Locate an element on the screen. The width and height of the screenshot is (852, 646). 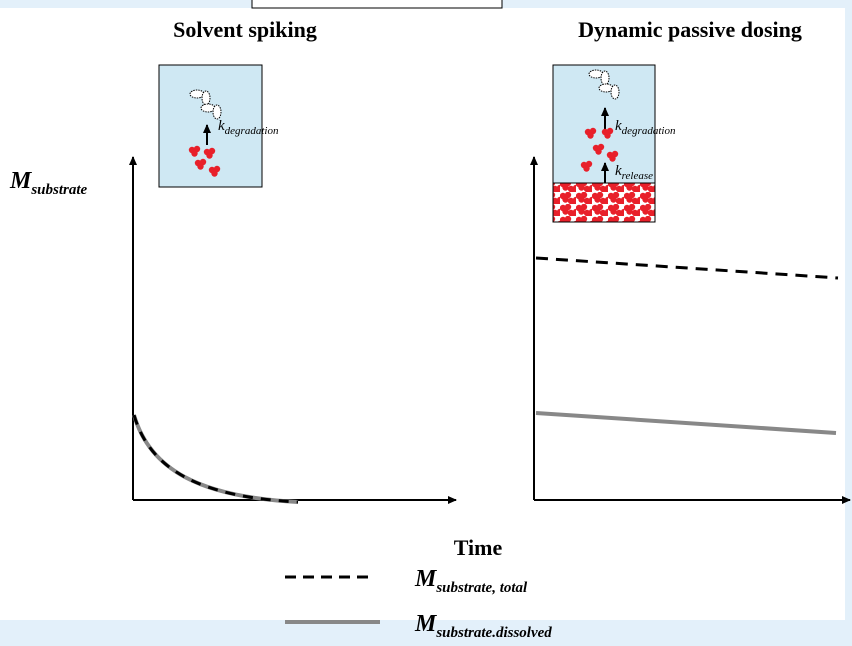
text: substrate is located at coordinates (58, 190).